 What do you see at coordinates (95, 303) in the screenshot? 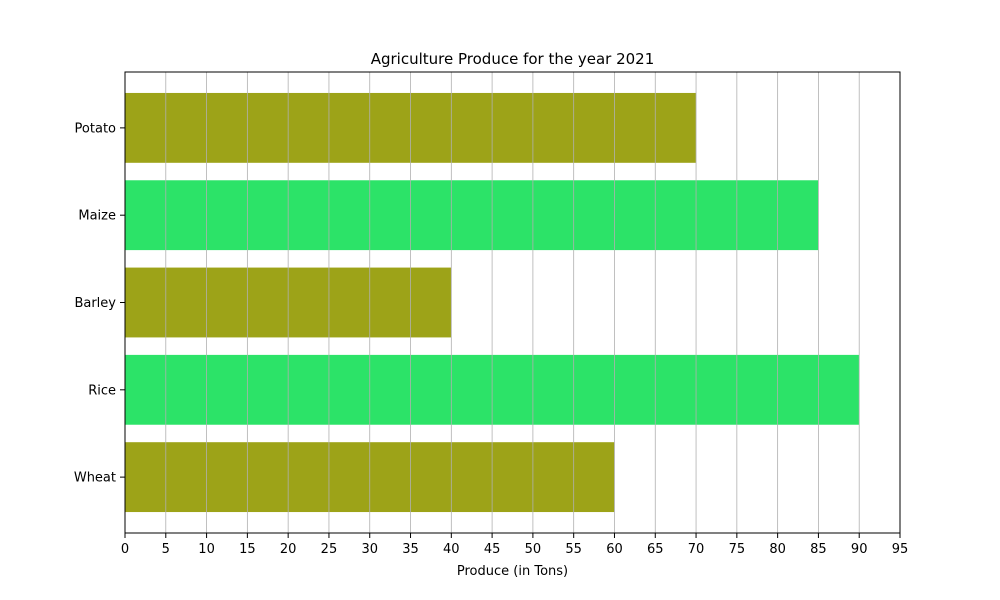
I see `y-tick-label: Barley` at bounding box center [95, 303].